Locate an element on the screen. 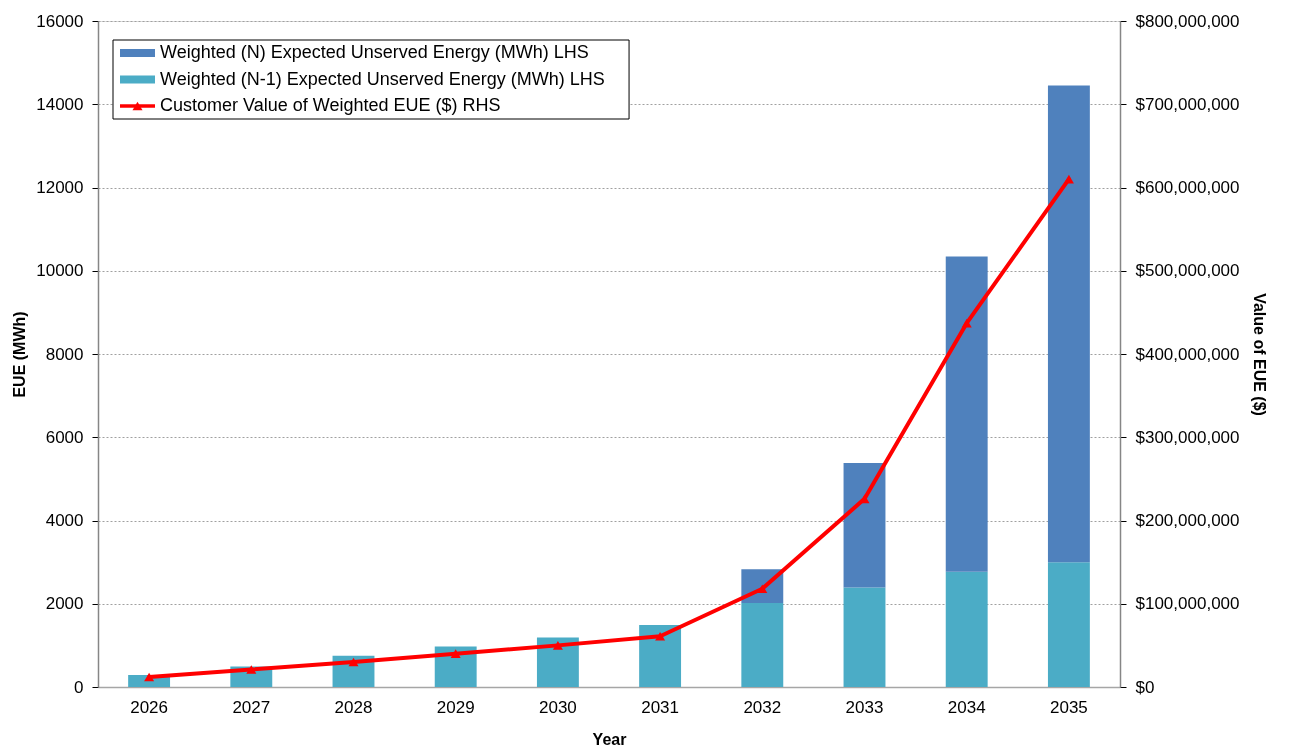  x-tick-label: 2032 is located at coordinates (762, 707).